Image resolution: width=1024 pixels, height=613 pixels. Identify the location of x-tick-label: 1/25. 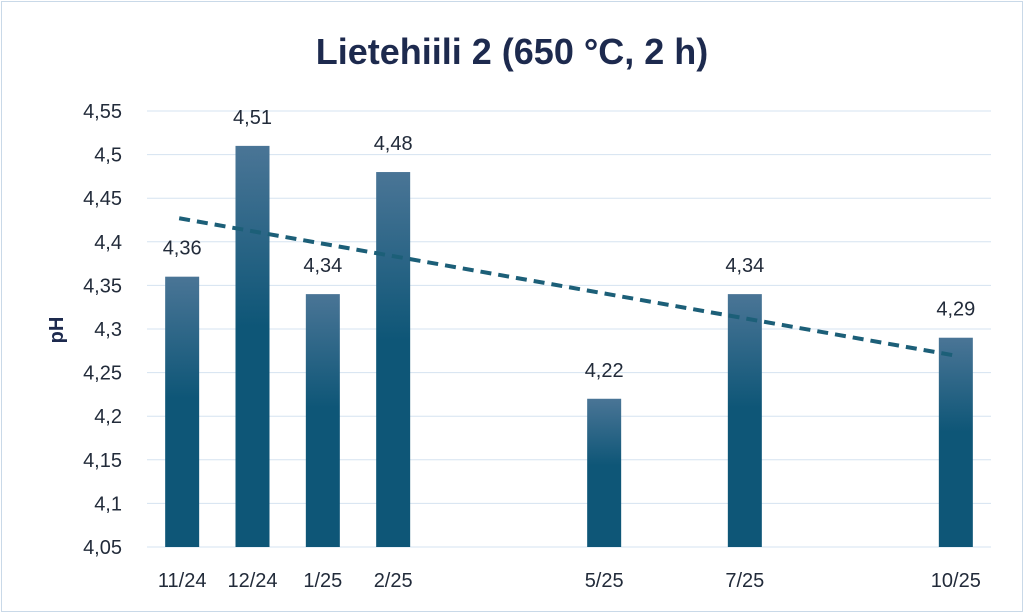
(322, 581).